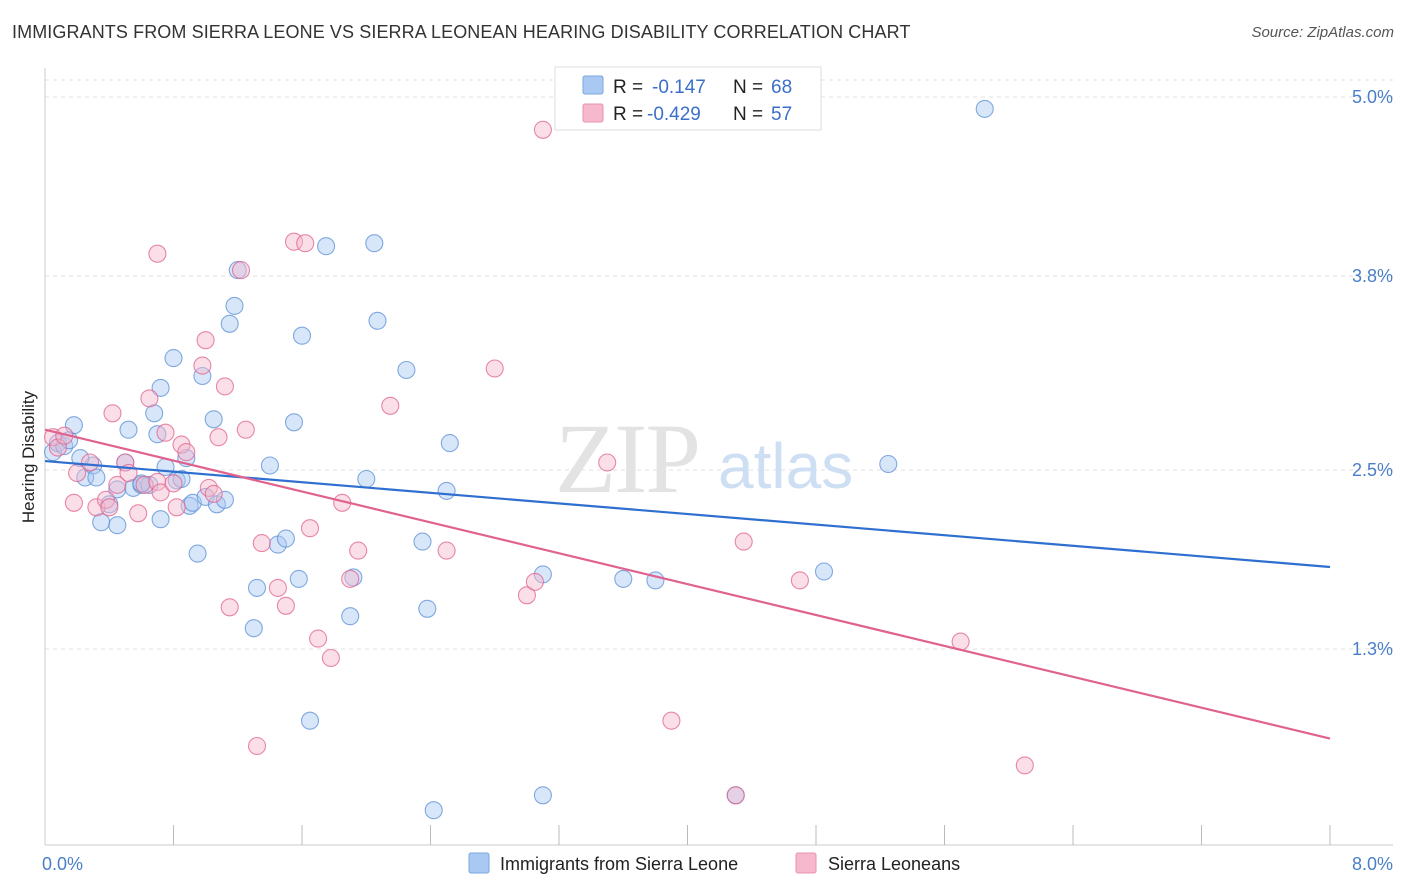 The height and width of the screenshot is (892, 1406). Describe the element at coordinates (1372, 864) in the screenshot. I see `x-tick-label-max: 8.0%` at that location.